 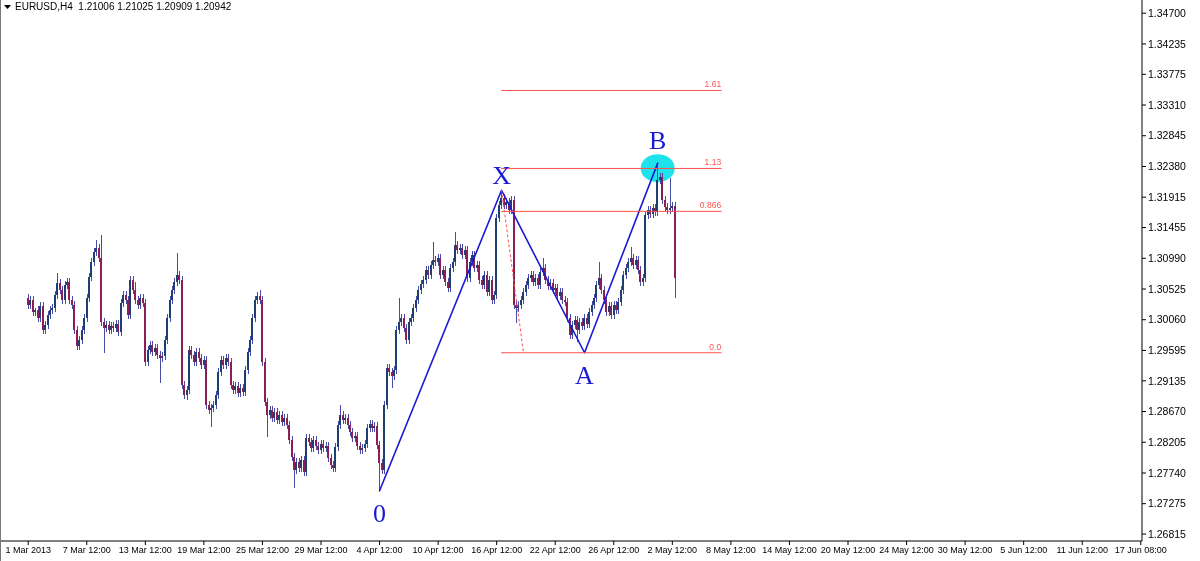 What do you see at coordinates (1167, 441) in the screenshot?
I see `y-tick-label: 1.28205` at bounding box center [1167, 441].